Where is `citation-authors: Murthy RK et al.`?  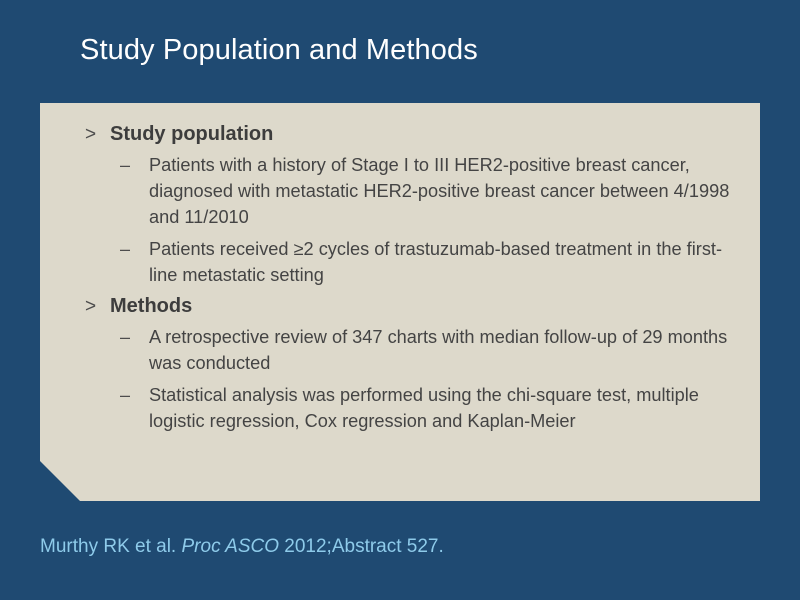
citation-authors: Murthy RK et al. is located at coordinates (111, 546).